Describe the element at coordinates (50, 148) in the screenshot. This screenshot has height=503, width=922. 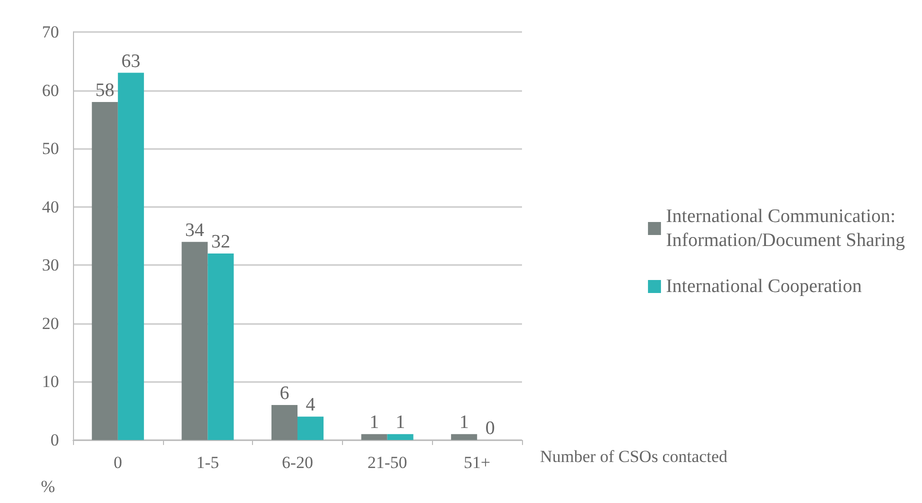
I see `y-tick-label: 50` at that location.